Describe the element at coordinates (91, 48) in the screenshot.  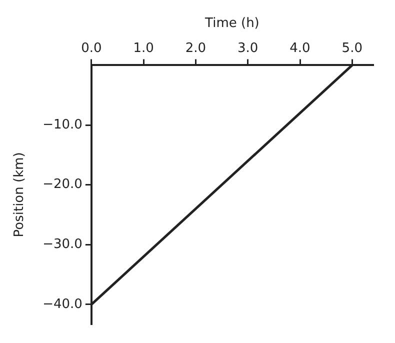
I see `x-tick-label: 0.0` at that location.